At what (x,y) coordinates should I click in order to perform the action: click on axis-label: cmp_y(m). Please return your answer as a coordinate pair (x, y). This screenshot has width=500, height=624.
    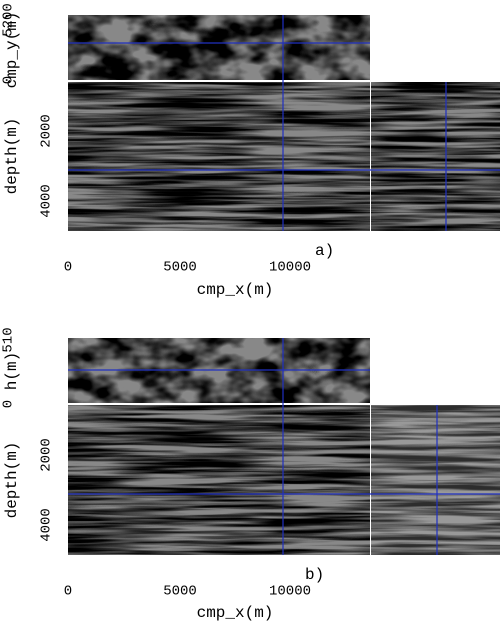
    Looking at the image, I should click on (12, 50).